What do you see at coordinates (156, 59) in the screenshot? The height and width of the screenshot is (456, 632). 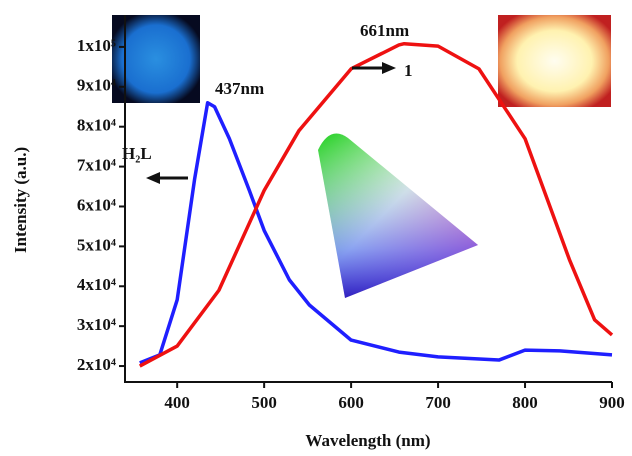 I see `blue-photo` at bounding box center [156, 59].